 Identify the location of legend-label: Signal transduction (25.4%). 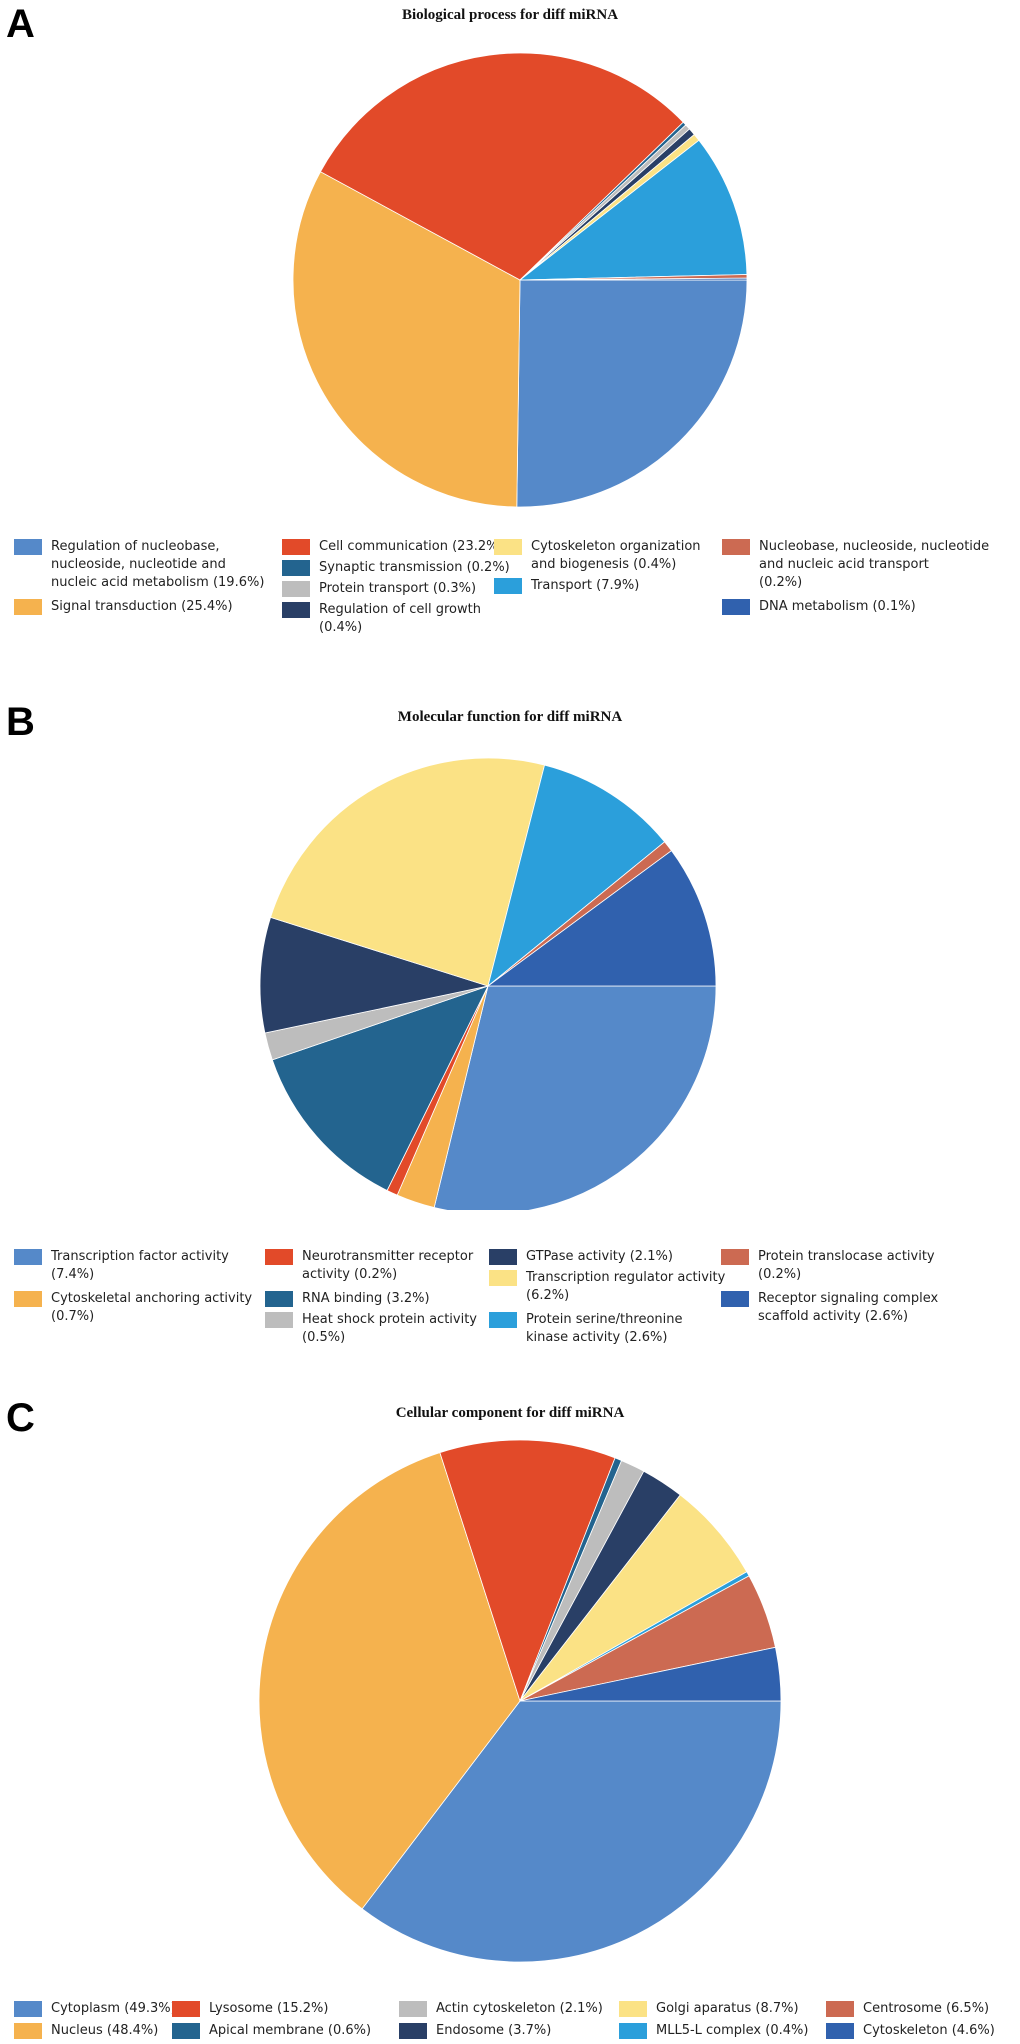
(142, 606).